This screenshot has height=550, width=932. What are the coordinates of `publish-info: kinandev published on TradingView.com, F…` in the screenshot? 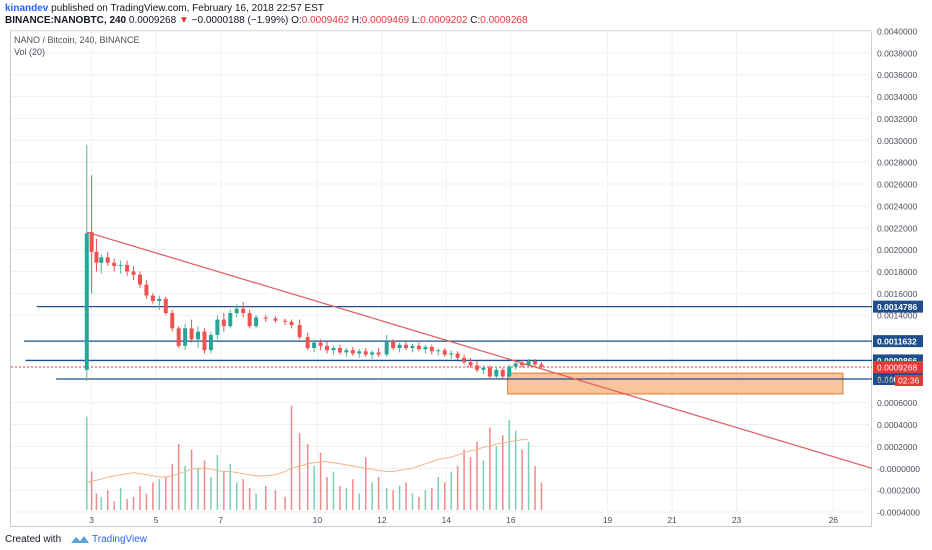 It's located at (164, 8).